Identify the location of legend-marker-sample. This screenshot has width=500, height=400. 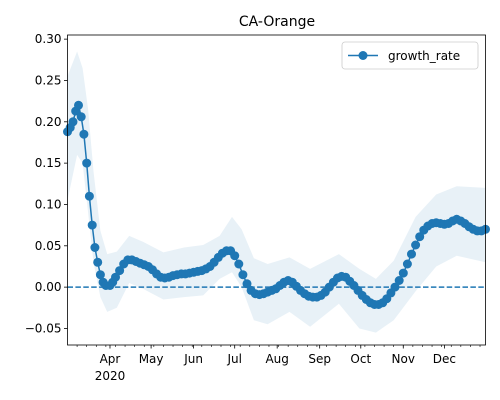
(363, 55).